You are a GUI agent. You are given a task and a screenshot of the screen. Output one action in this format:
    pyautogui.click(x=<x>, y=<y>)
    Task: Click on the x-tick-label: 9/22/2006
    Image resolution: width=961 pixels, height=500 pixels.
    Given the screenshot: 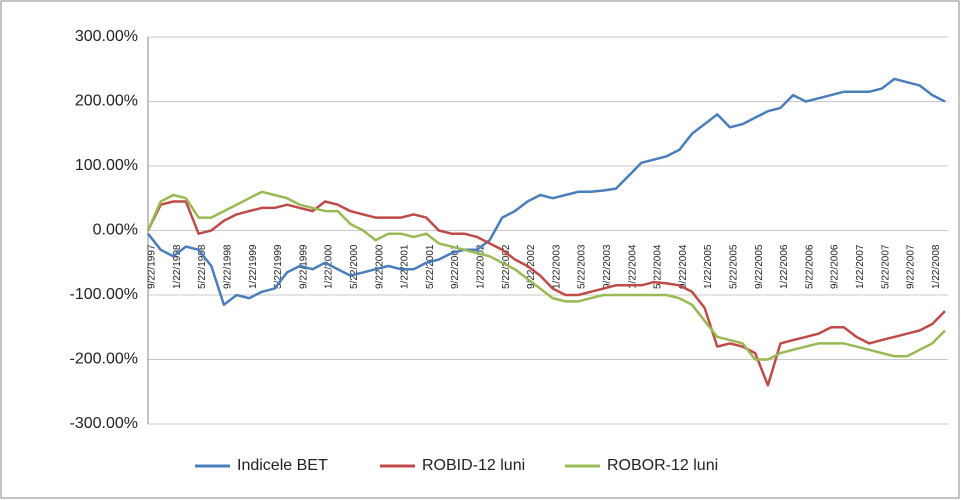 What is the action you would take?
    pyautogui.click(x=835, y=266)
    